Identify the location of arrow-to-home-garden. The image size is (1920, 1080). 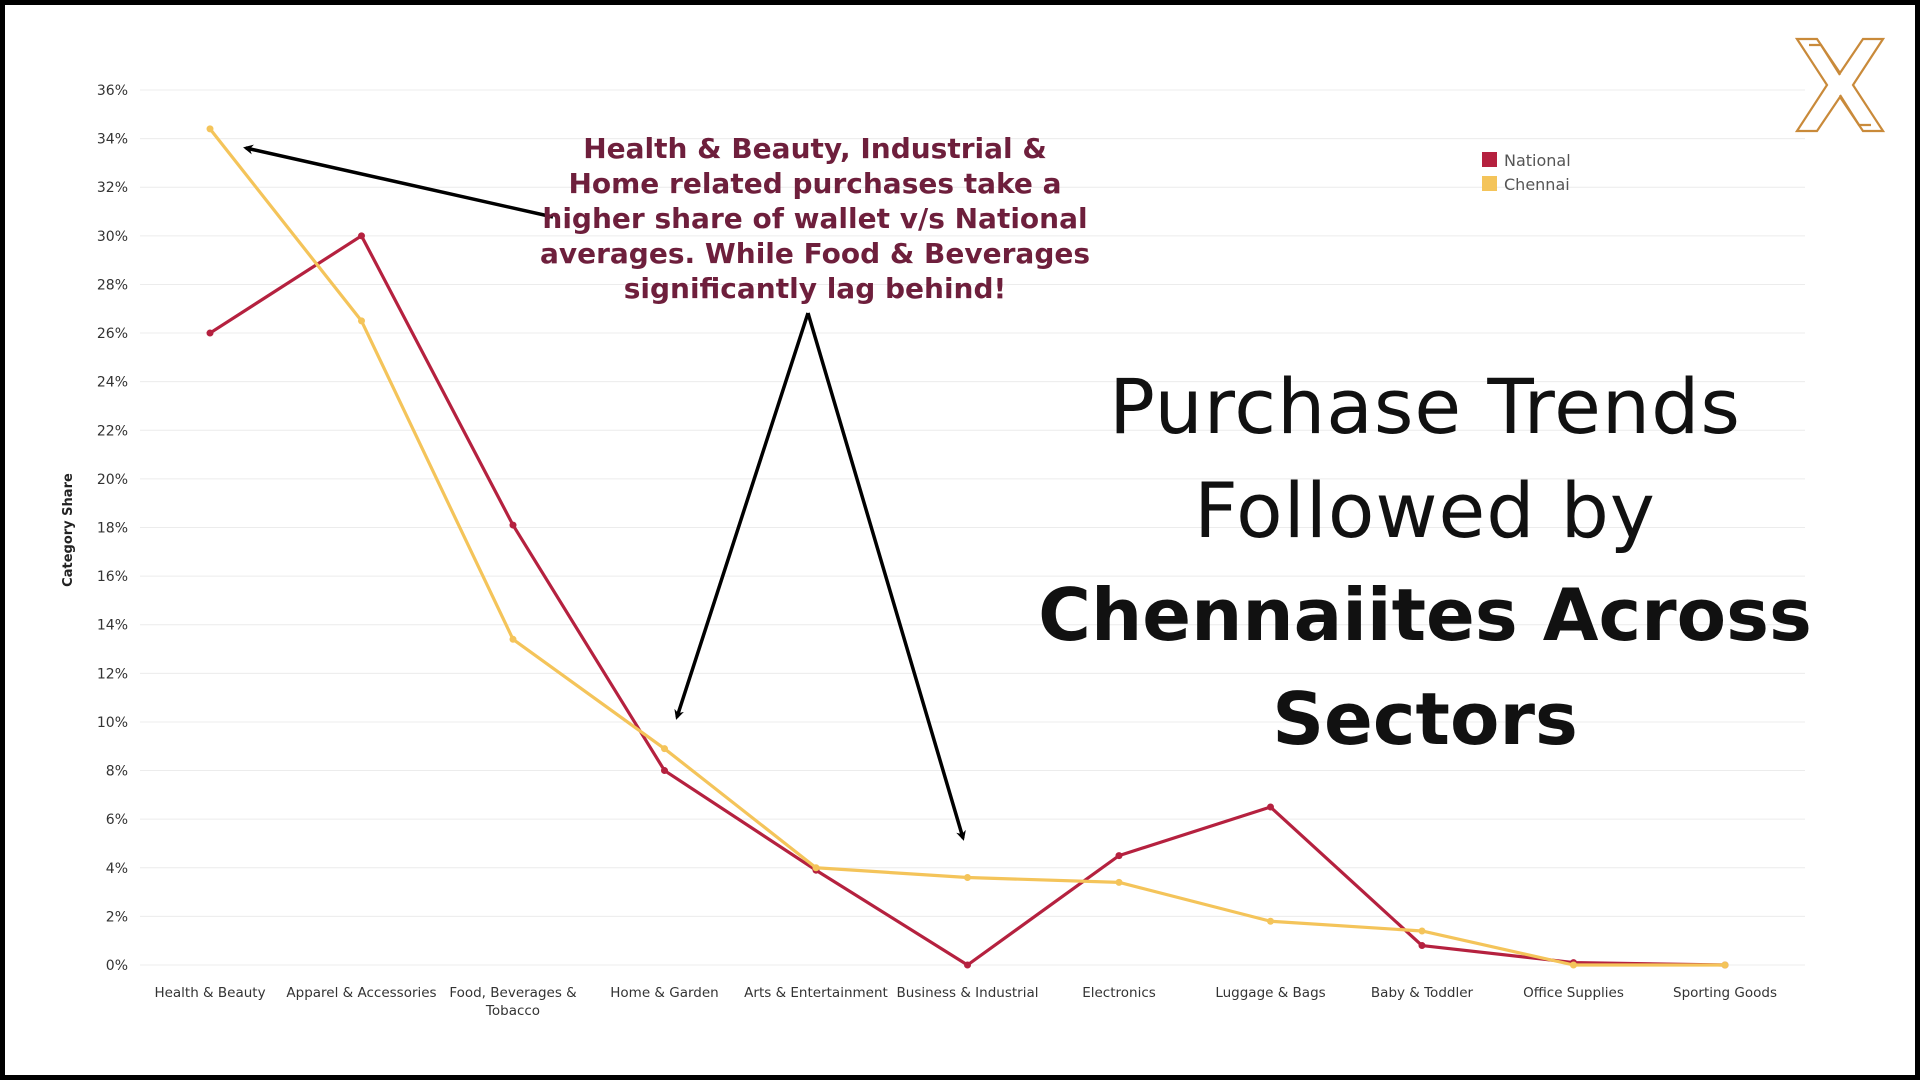
(742, 516).